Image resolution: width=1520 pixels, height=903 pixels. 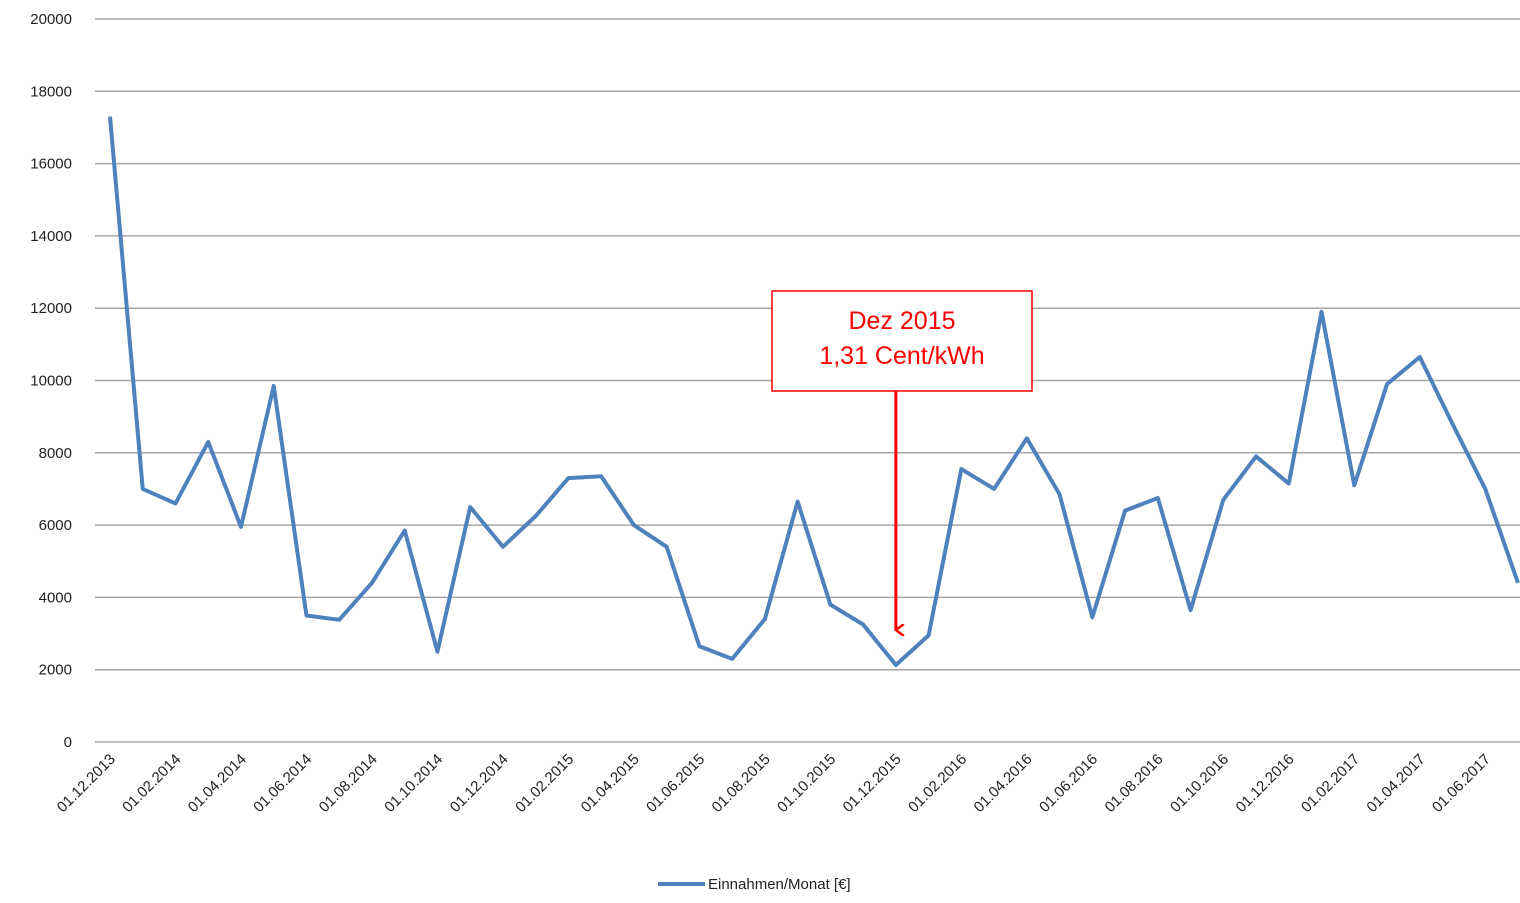 I want to click on y-tick-label: 6000, so click(x=55, y=525).